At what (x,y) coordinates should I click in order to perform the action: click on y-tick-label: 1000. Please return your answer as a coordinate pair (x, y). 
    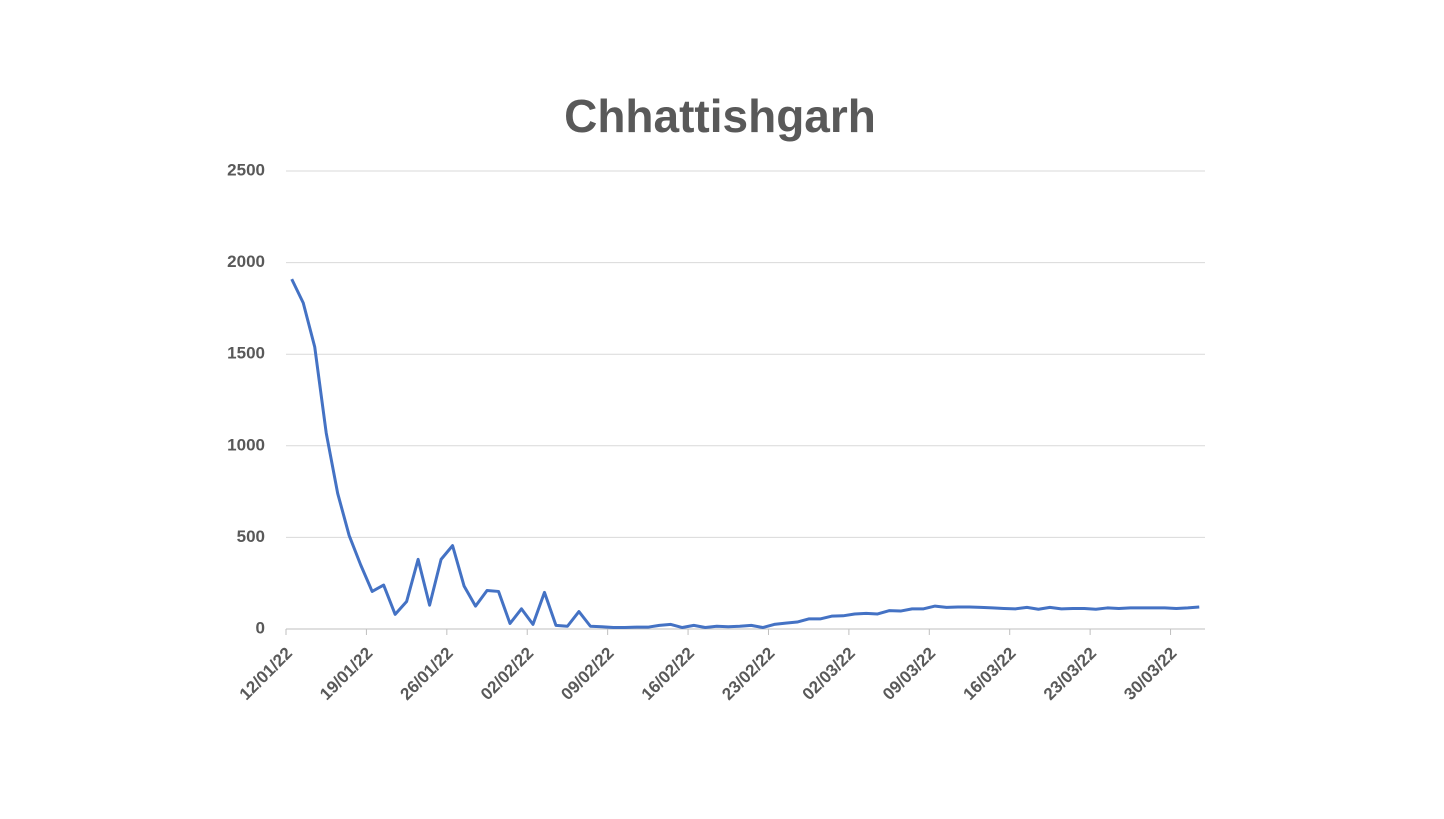
    Looking at the image, I should click on (246, 444).